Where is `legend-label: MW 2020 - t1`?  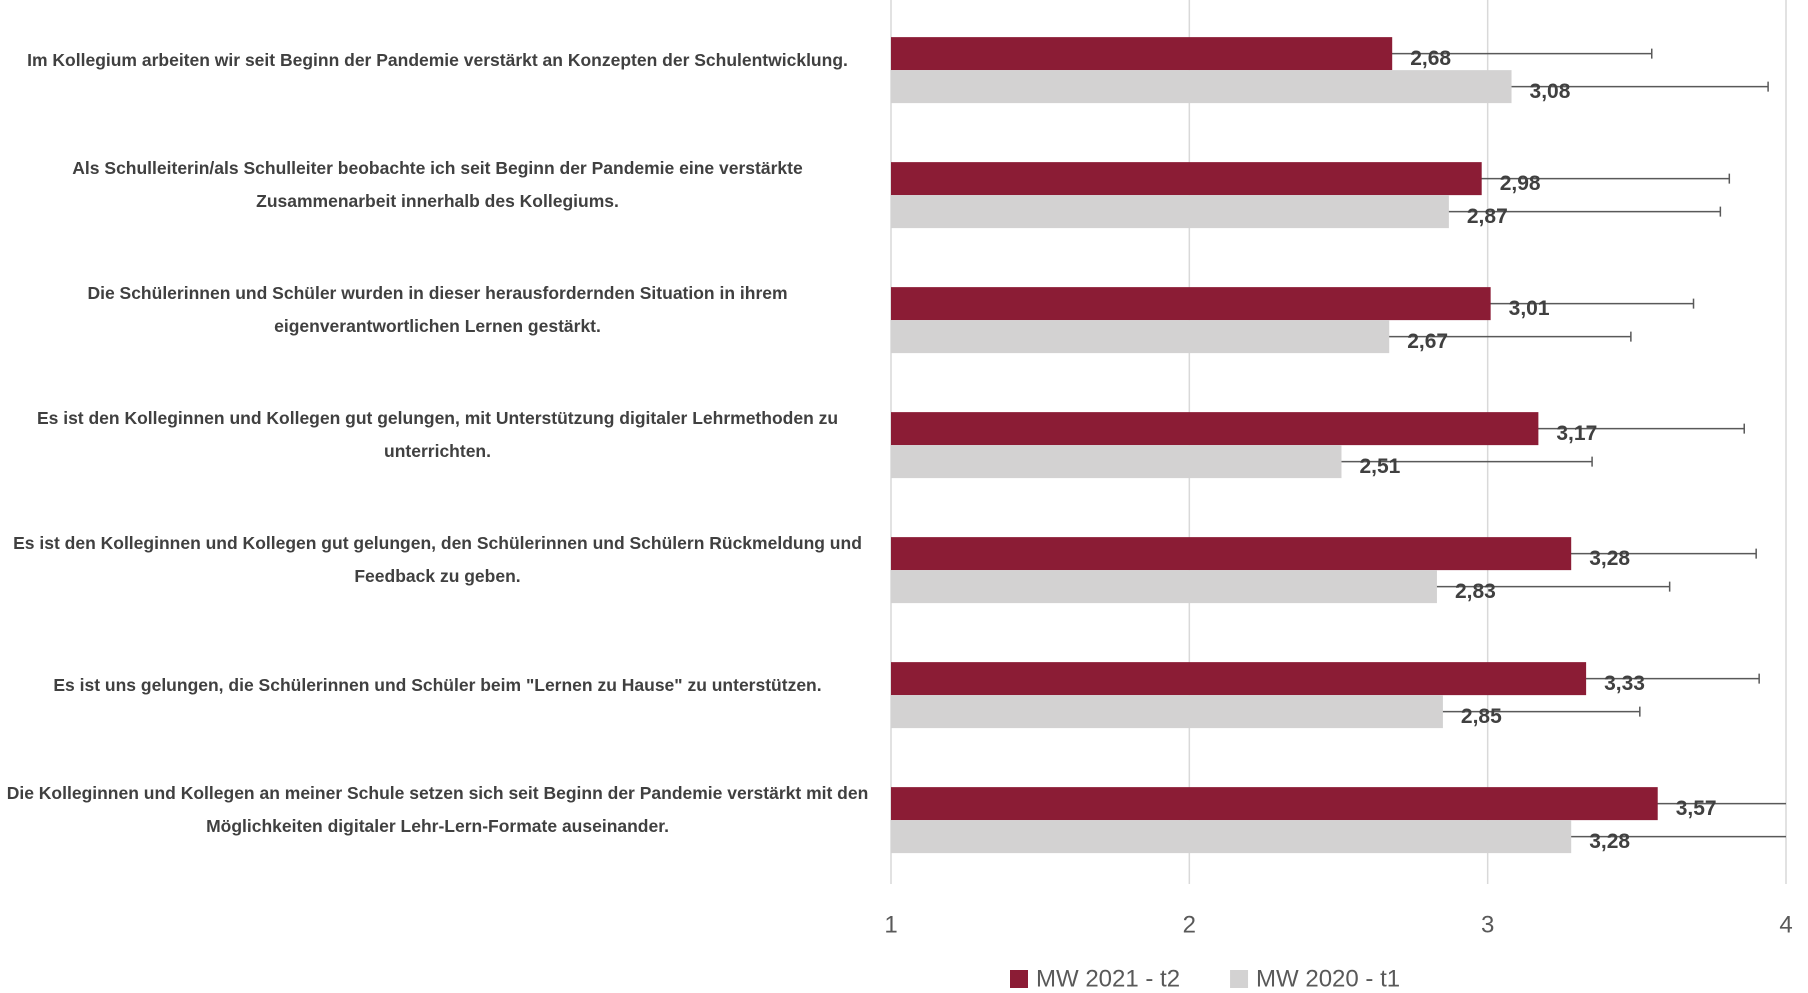 legend-label: MW 2020 - t1 is located at coordinates (1328, 978).